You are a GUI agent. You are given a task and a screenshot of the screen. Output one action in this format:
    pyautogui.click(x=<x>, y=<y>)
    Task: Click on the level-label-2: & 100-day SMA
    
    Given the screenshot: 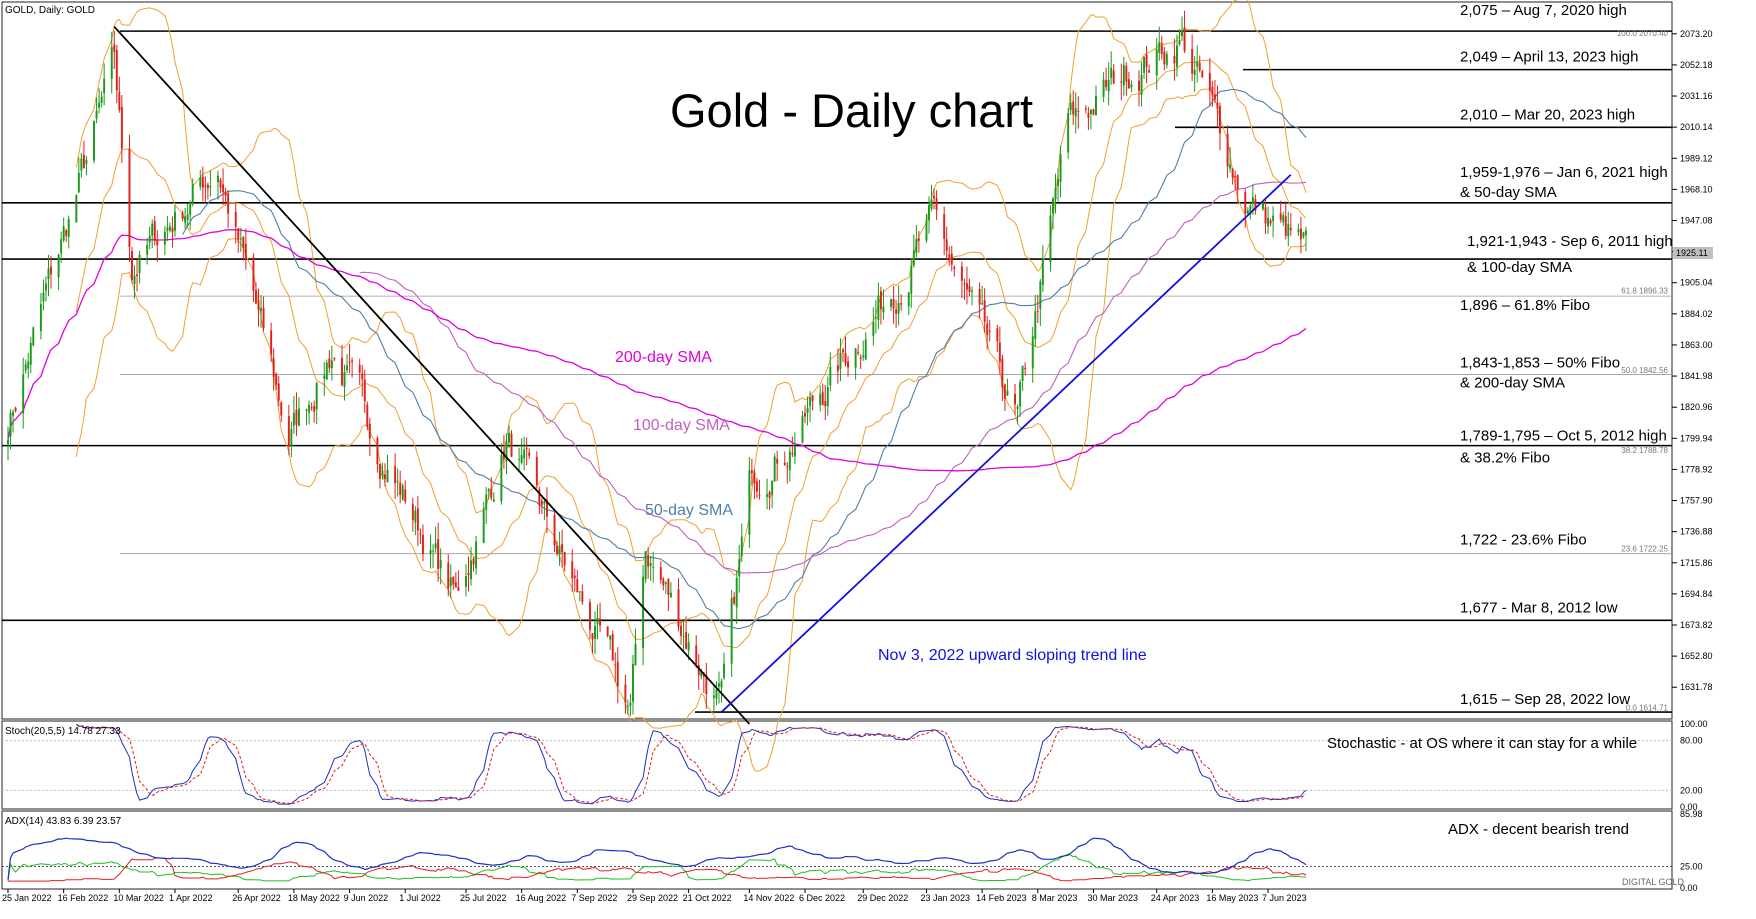 What is the action you would take?
    pyautogui.click(x=1519, y=267)
    